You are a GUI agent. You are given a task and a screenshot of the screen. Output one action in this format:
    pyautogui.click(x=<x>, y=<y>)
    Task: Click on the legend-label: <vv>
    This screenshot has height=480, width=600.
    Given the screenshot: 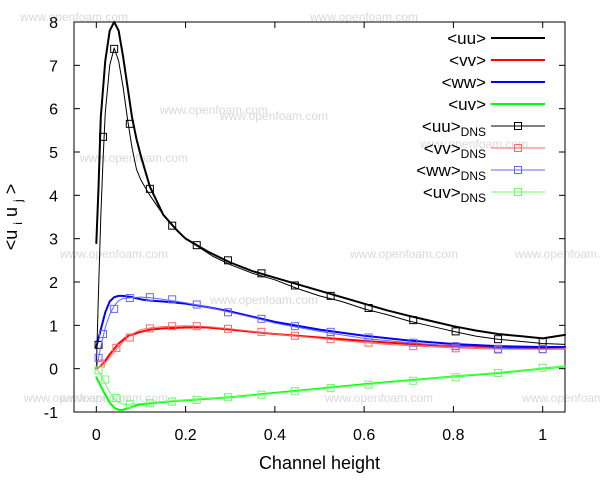 What is the action you would take?
    pyautogui.click(x=467, y=60)
    